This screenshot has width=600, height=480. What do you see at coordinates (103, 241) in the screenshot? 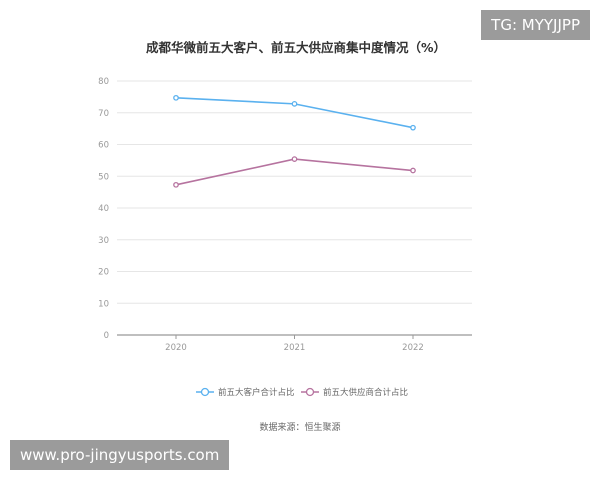
I see `y-tick-label: 30` at bounding box center [103, 241].